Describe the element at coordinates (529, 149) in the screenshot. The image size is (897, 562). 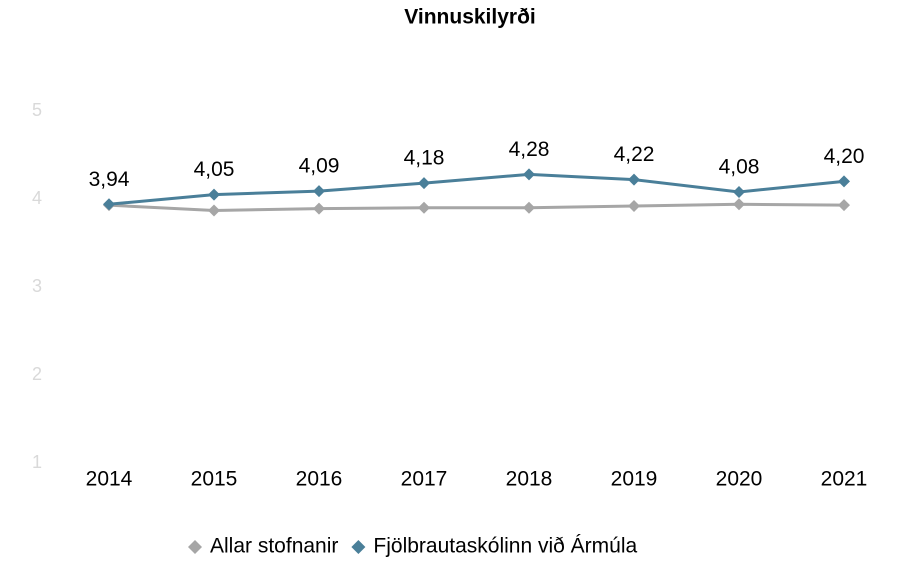
I see `data-label: 4,28` at that location.